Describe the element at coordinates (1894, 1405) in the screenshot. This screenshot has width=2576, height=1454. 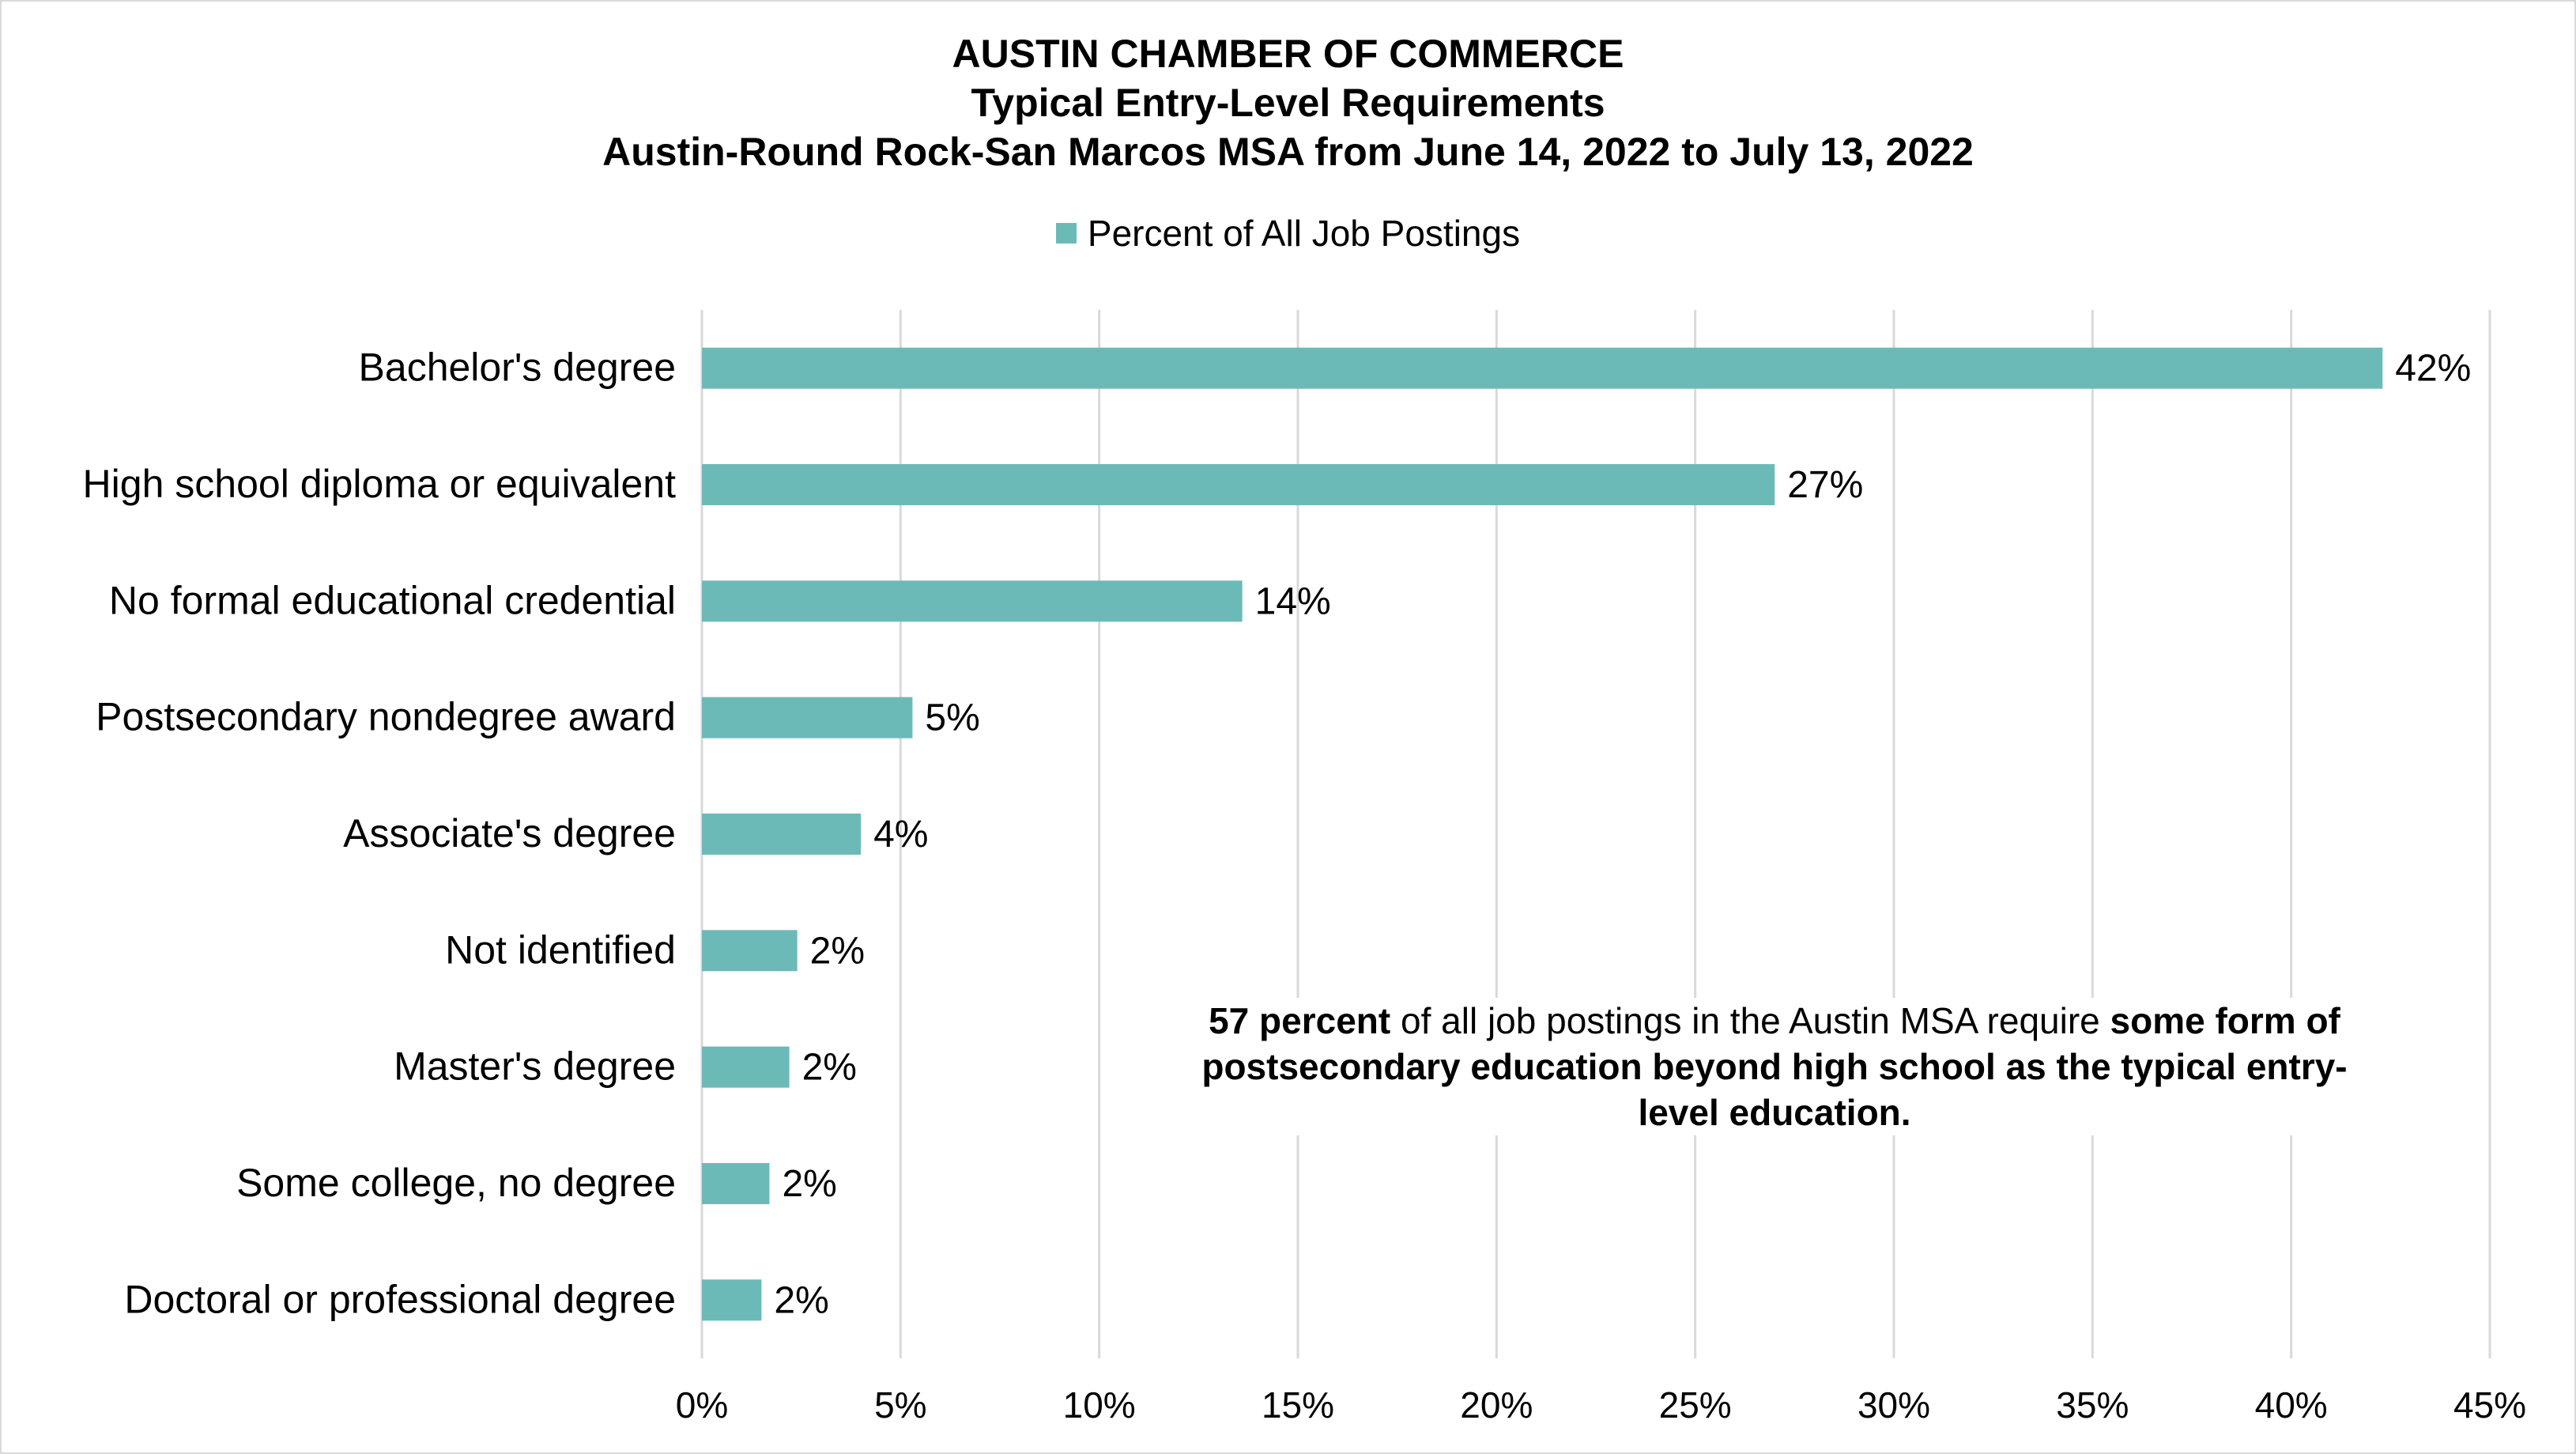
I see `x-tick-label: 30%` at that location.